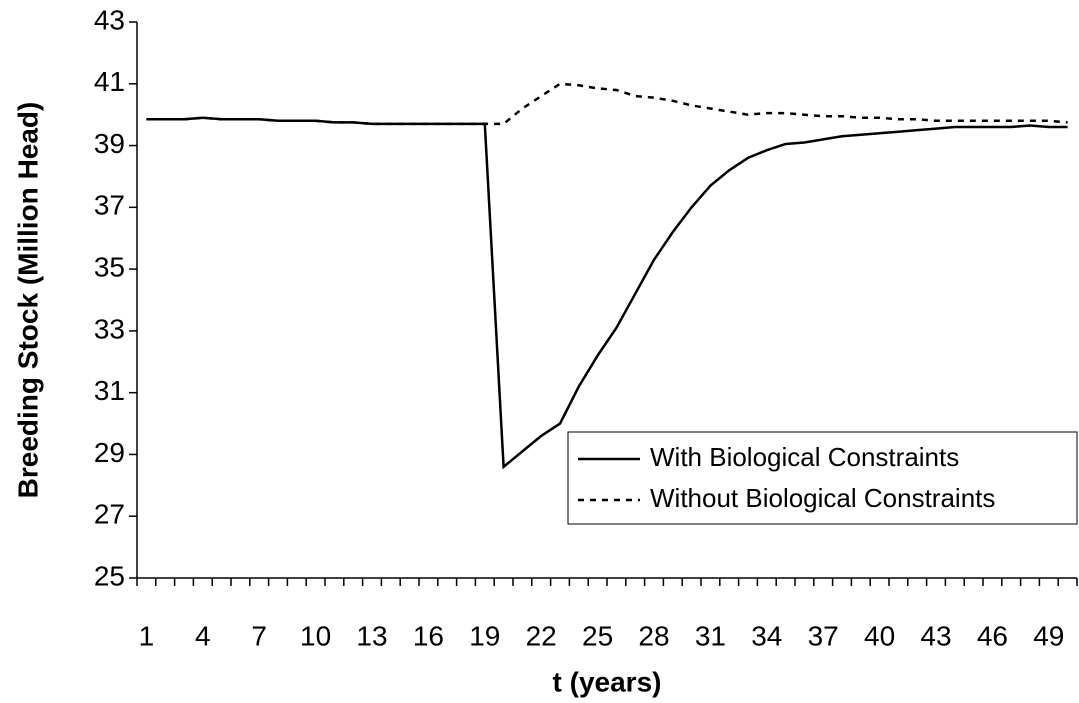 This screenshot has width=1079, height=703. I want to click on y-tick-label: 33, so click(109, 328).